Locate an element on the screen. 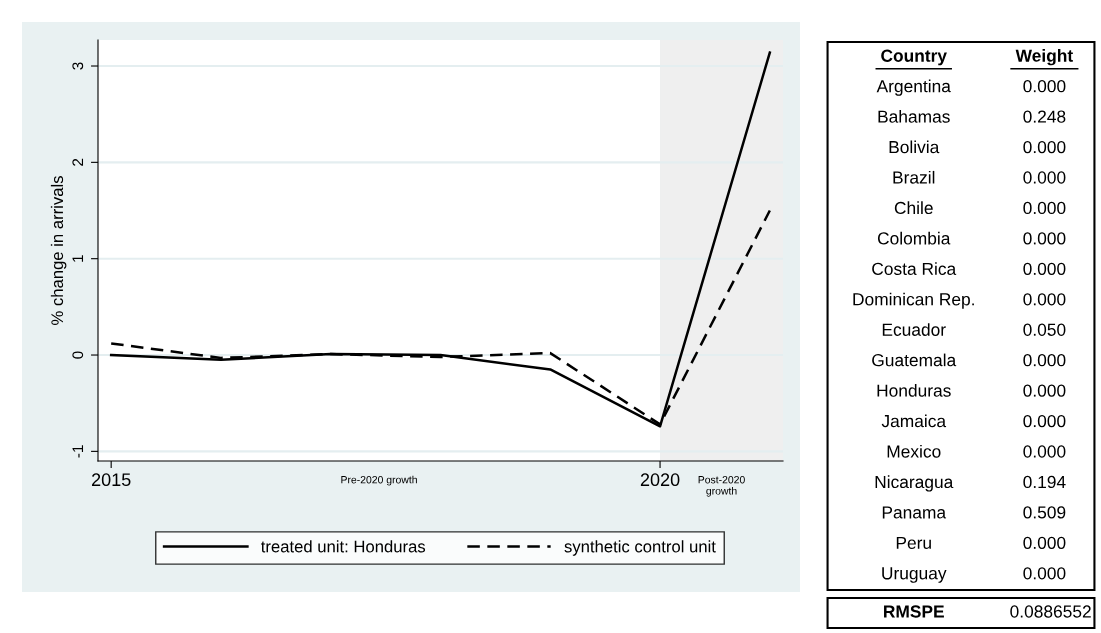 The height and width of the screenshot is (633, 1101). x-tick-label: 2020 is located at coordinates (660, 480).